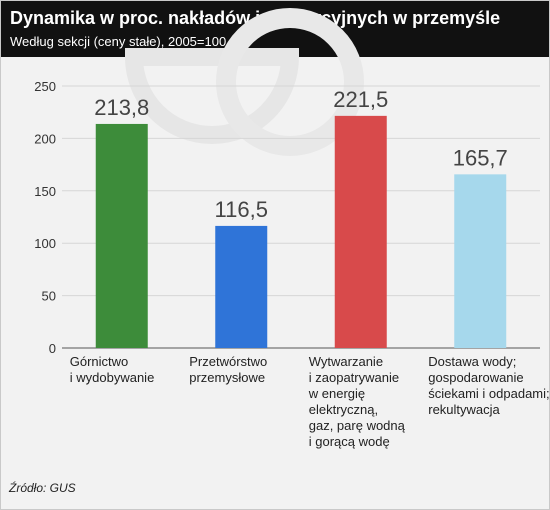  Describe the element at coordinates (241, 209) in the screenshot. I see `bar-value-label: 116,5` at that location.